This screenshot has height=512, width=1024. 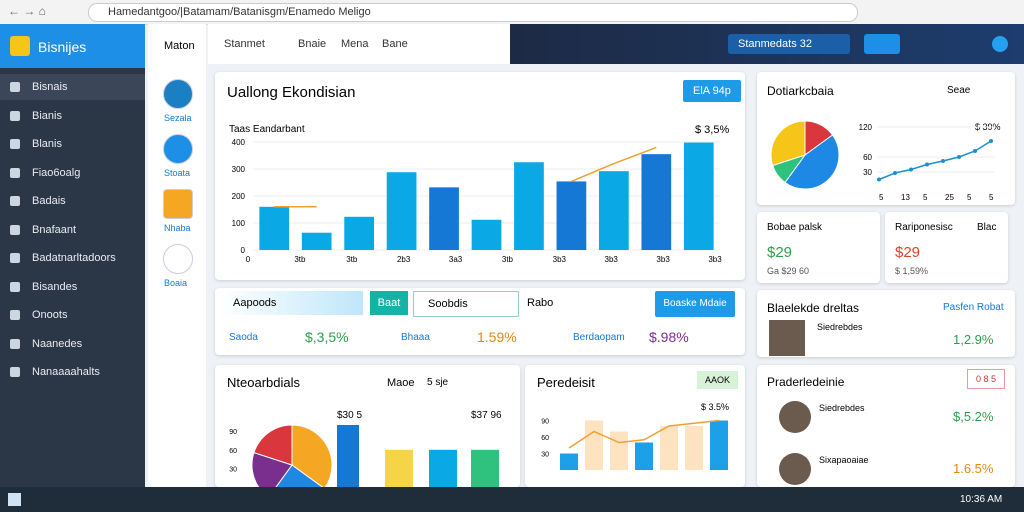 What do you see at coordinates (882, 44) in the screenshot?
I see `icon-button` at bounding box center [882, 44].